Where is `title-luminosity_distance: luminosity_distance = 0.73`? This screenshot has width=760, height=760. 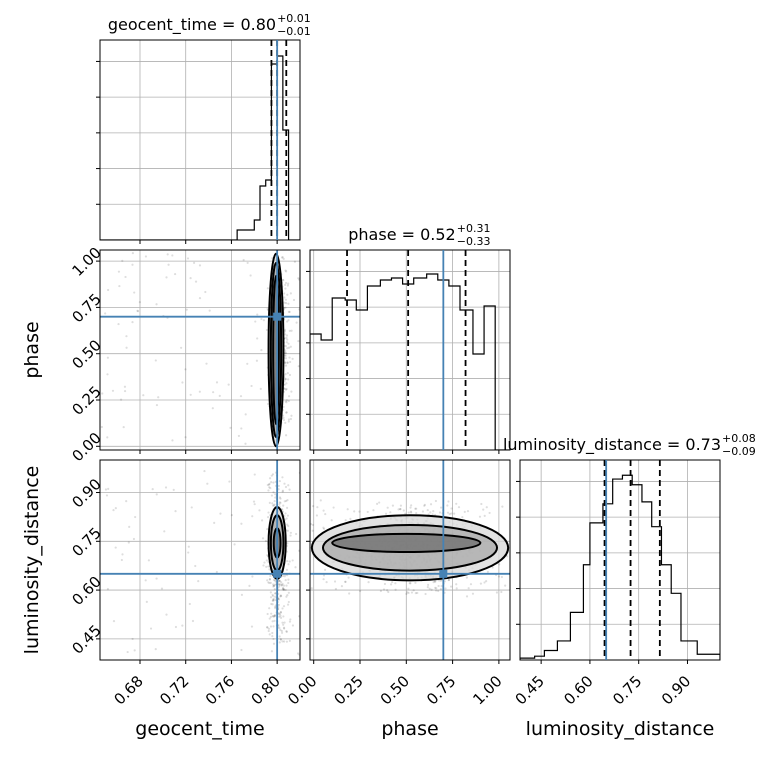
title-luminosity_distance: luminosity_distance = 0.73 is located at coordinates (612, 445).